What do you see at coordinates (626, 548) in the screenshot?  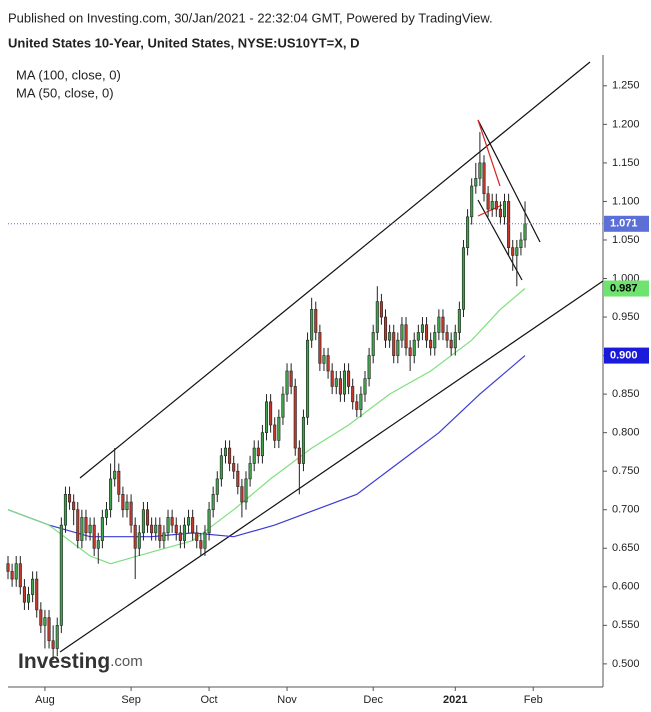 I see `y-tick-label: 0.650` at bounding box center [626, 548].